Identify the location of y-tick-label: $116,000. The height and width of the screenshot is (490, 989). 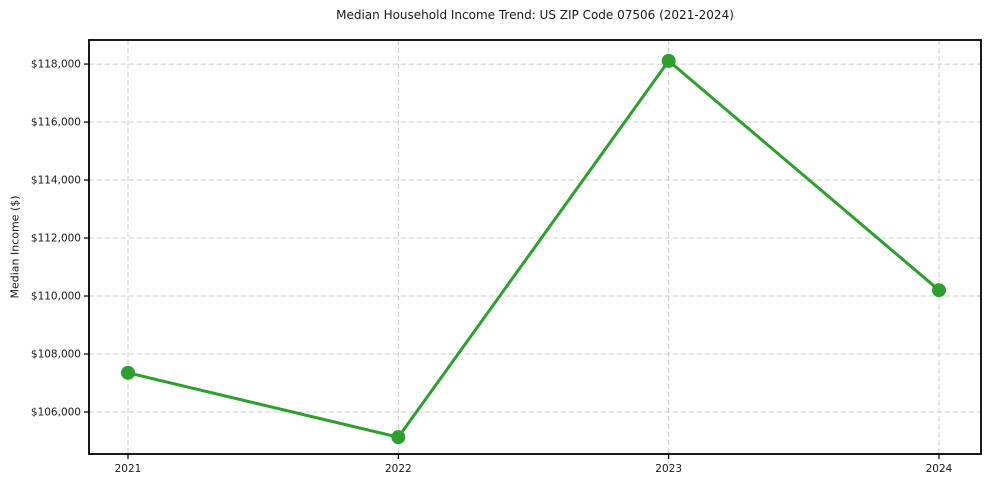
(56, 123).